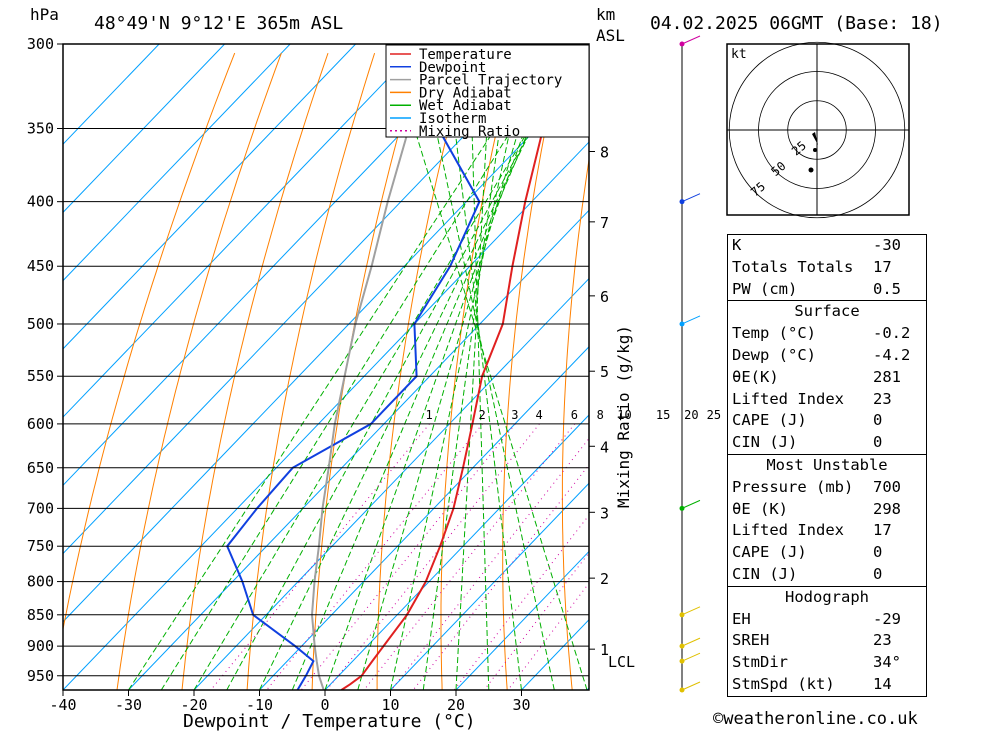 The width and height of the screenshot is (1000, 733). What do you see at coordinates (465, 106) in the screenshot?
I see `legend-label: Wet Adiabat` at bounding box center [465, 106].